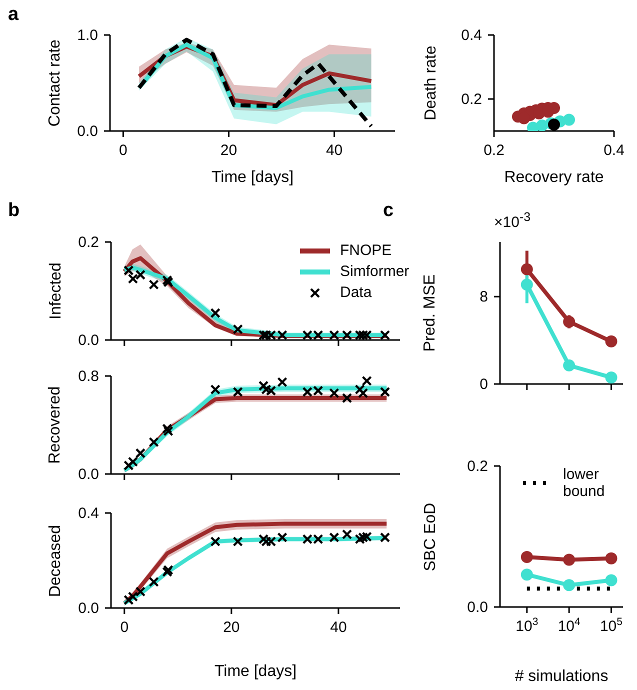 The height and width of the screenshot is (690, 637). I want to click on x-tick-label: 10$^{4}$, so click(569, 625).